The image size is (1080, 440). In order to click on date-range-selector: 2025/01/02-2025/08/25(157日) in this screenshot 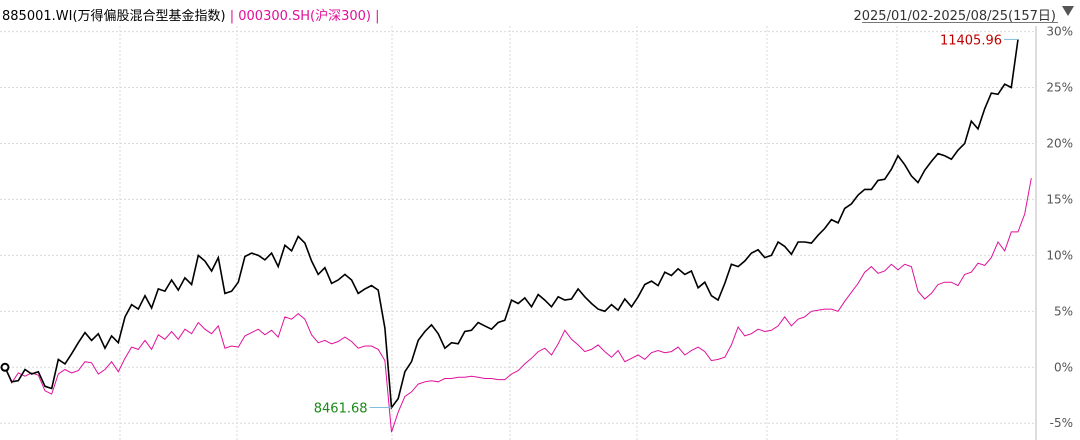, I will do `click(954, 16)`.